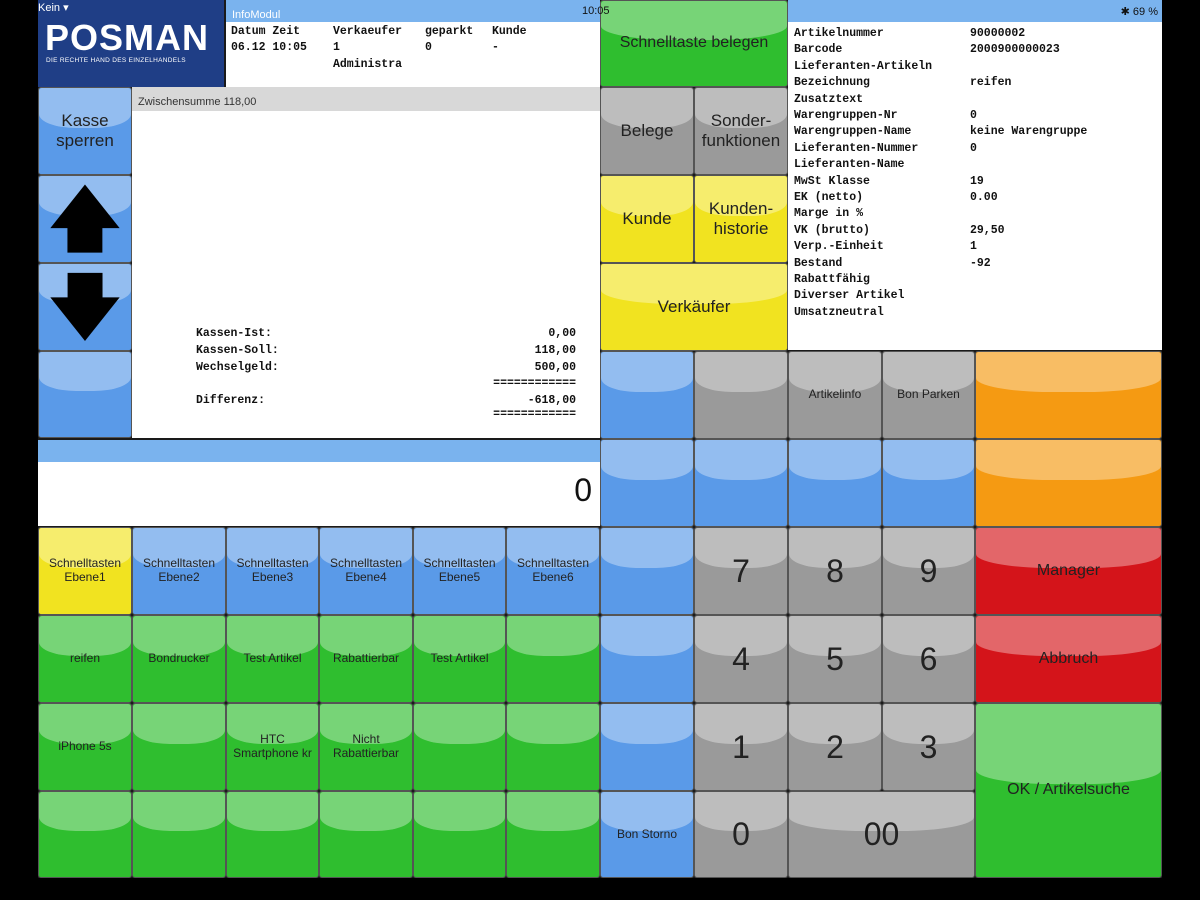 This screenshot has width=1200, height=900. I want to click on article-field-value: keine Warengruppe, so click(1029, 132).